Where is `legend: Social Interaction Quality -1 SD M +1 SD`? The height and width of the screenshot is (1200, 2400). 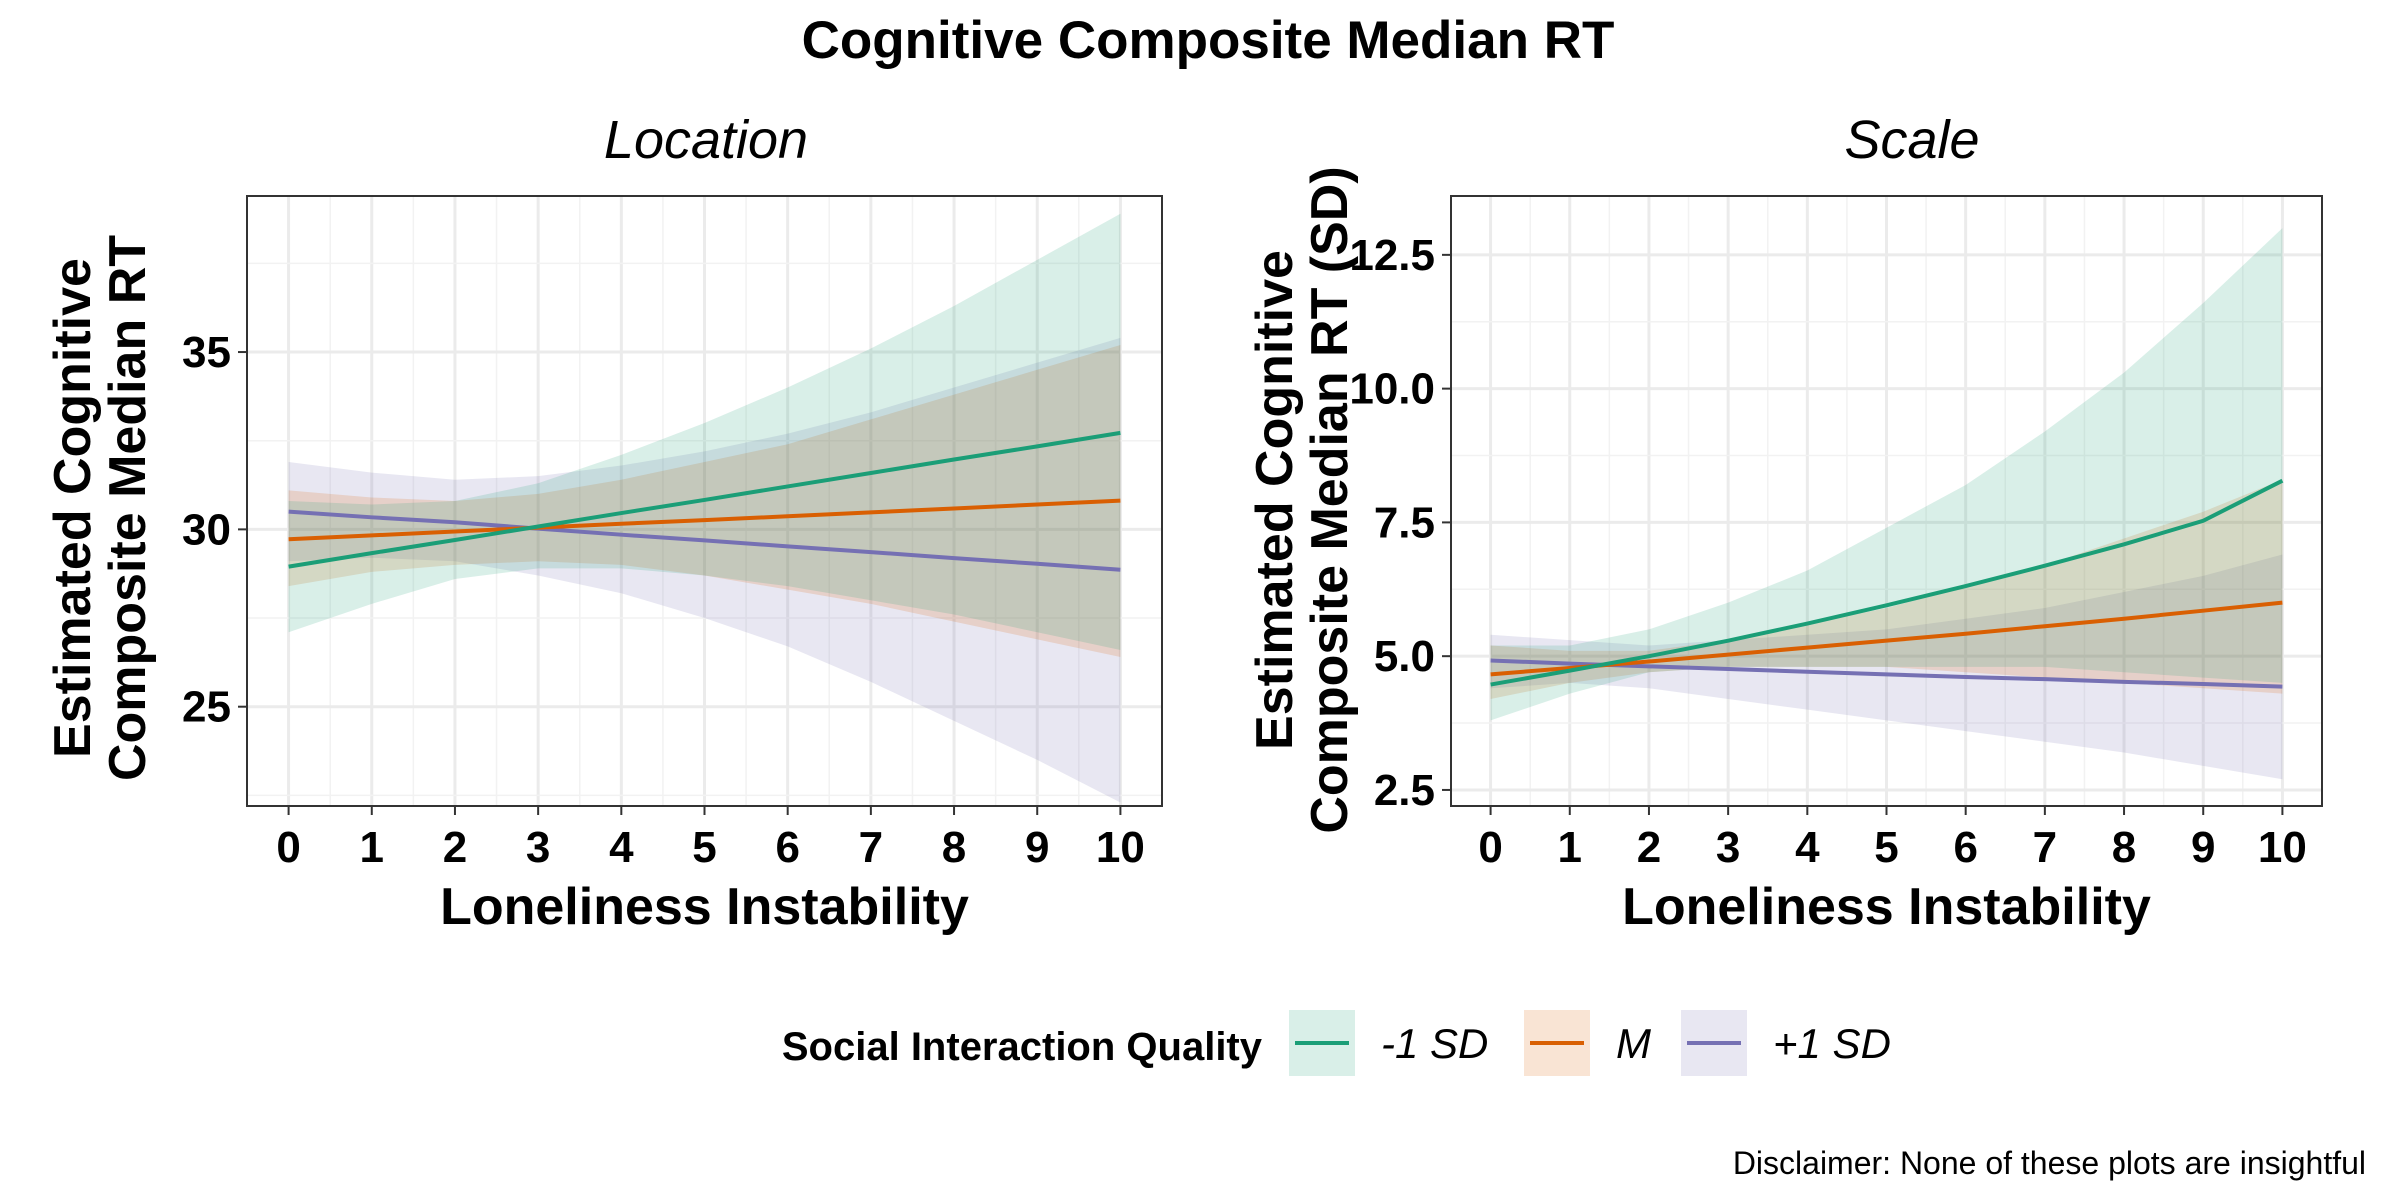
legend: Social Interaction Quality -1 SD M +1 SD is located at coordinates (1336, 1043).